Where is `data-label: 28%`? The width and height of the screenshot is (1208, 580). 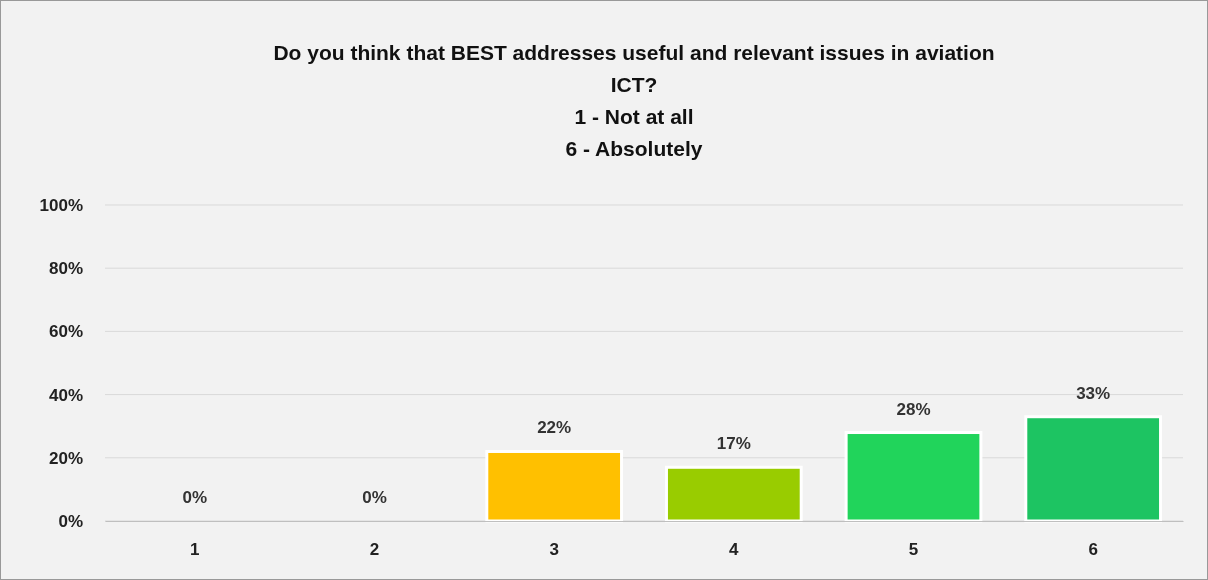
data-label: 28% is located at coordinates (913, 409).